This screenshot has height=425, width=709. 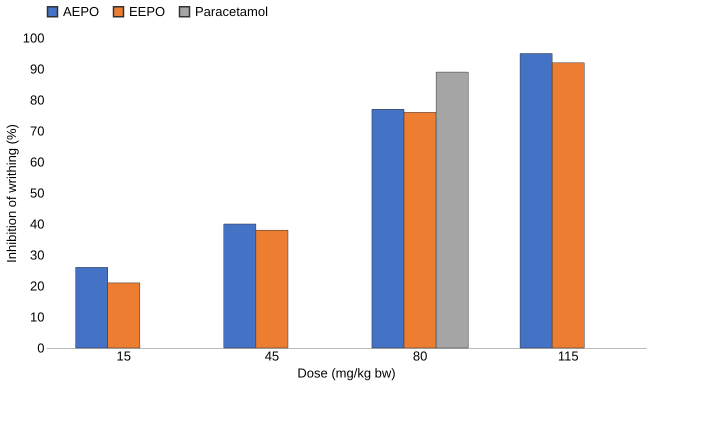 What do you see at coordinates (272, 356) in the screenshot?
I see `x-tick-label: 45` at bounding box center [272, 356].